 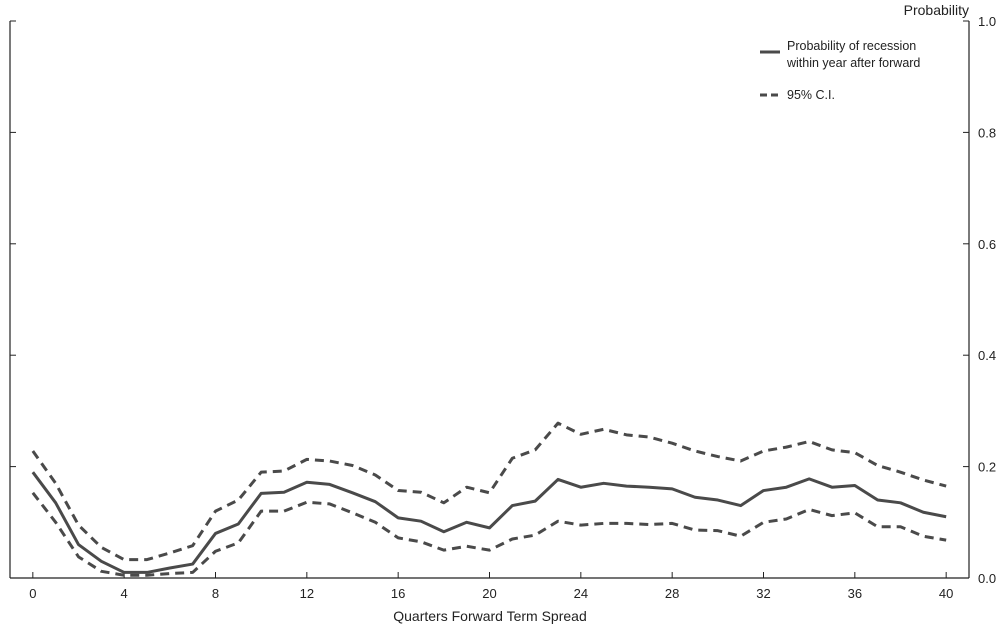 I want to click on x-tick-label: 40, so click(x=946, y=593).